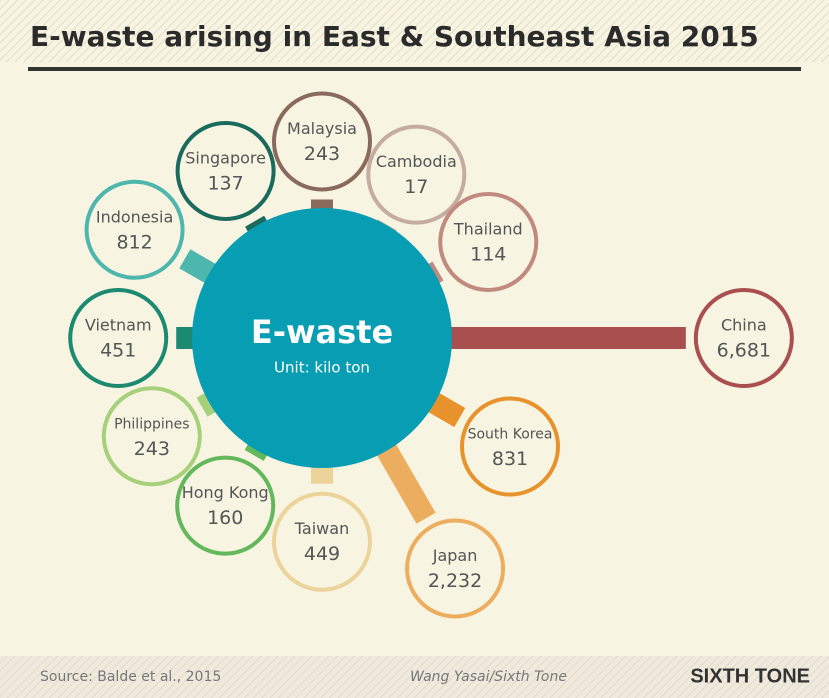 The width and height of the screenshot is (829, 698). What do you see at coordinates (225, 158) in the screenshot?
I see `category-label: Singapore` at bounding box center [225, 158].